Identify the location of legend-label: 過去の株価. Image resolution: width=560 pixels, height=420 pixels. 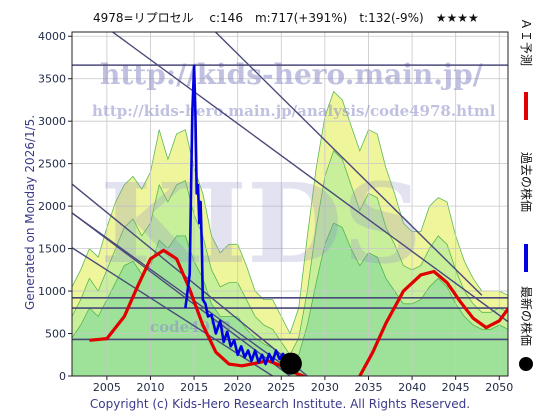
(526, 182).